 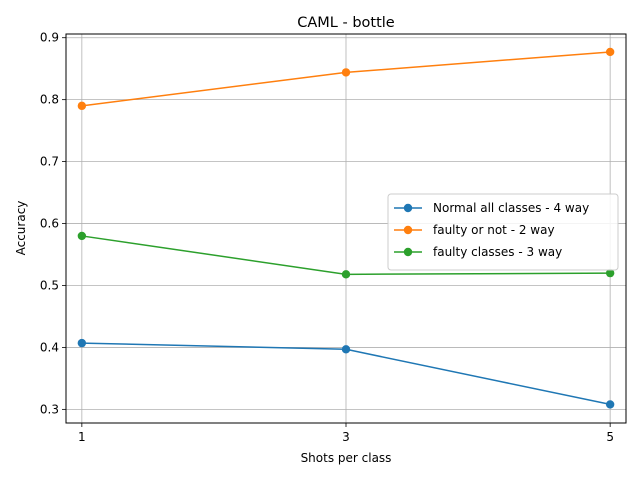 What do you see at coordinates (346, 437) in the screenshot?
I see `x-tick-label: 3` at bounding box center [346, 437].